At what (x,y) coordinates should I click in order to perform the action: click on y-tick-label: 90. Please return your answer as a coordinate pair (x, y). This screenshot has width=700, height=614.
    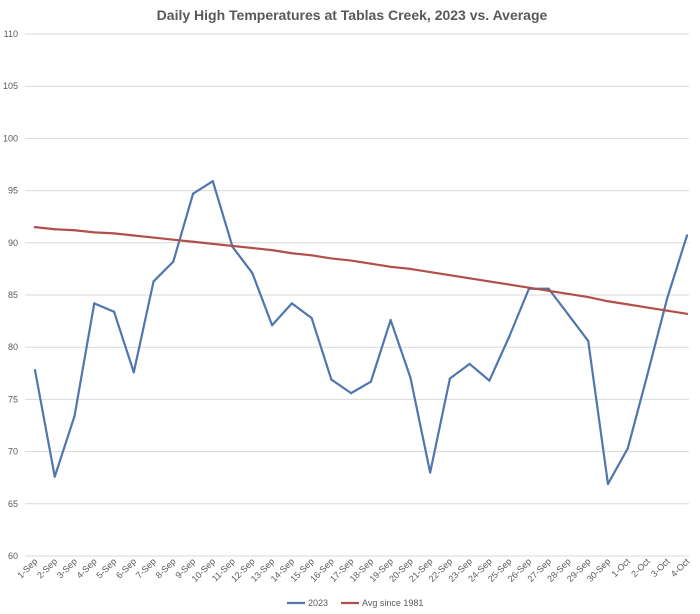
    Looking at the image, I should click on (13, 243).